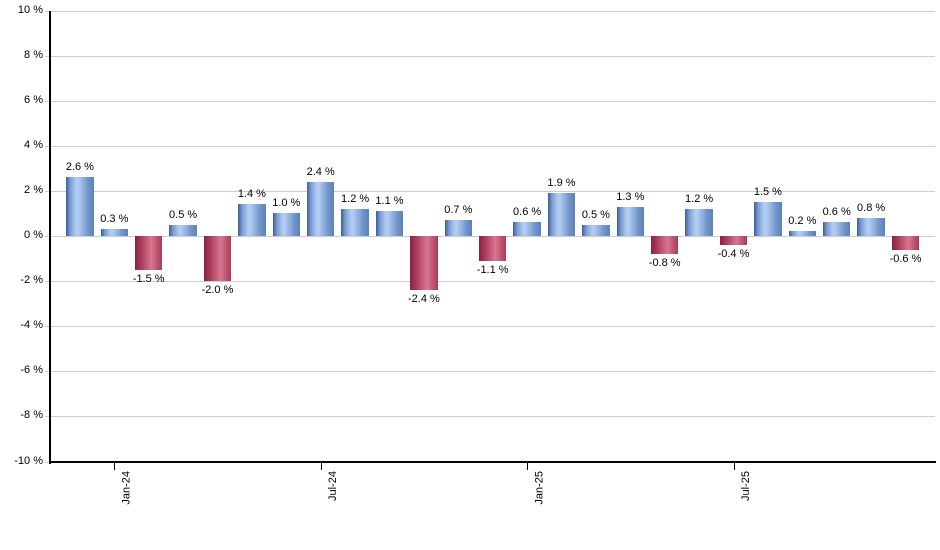 This screenshot has height=550, width=940. I want to click on x-axis-line, so click(492, 462).